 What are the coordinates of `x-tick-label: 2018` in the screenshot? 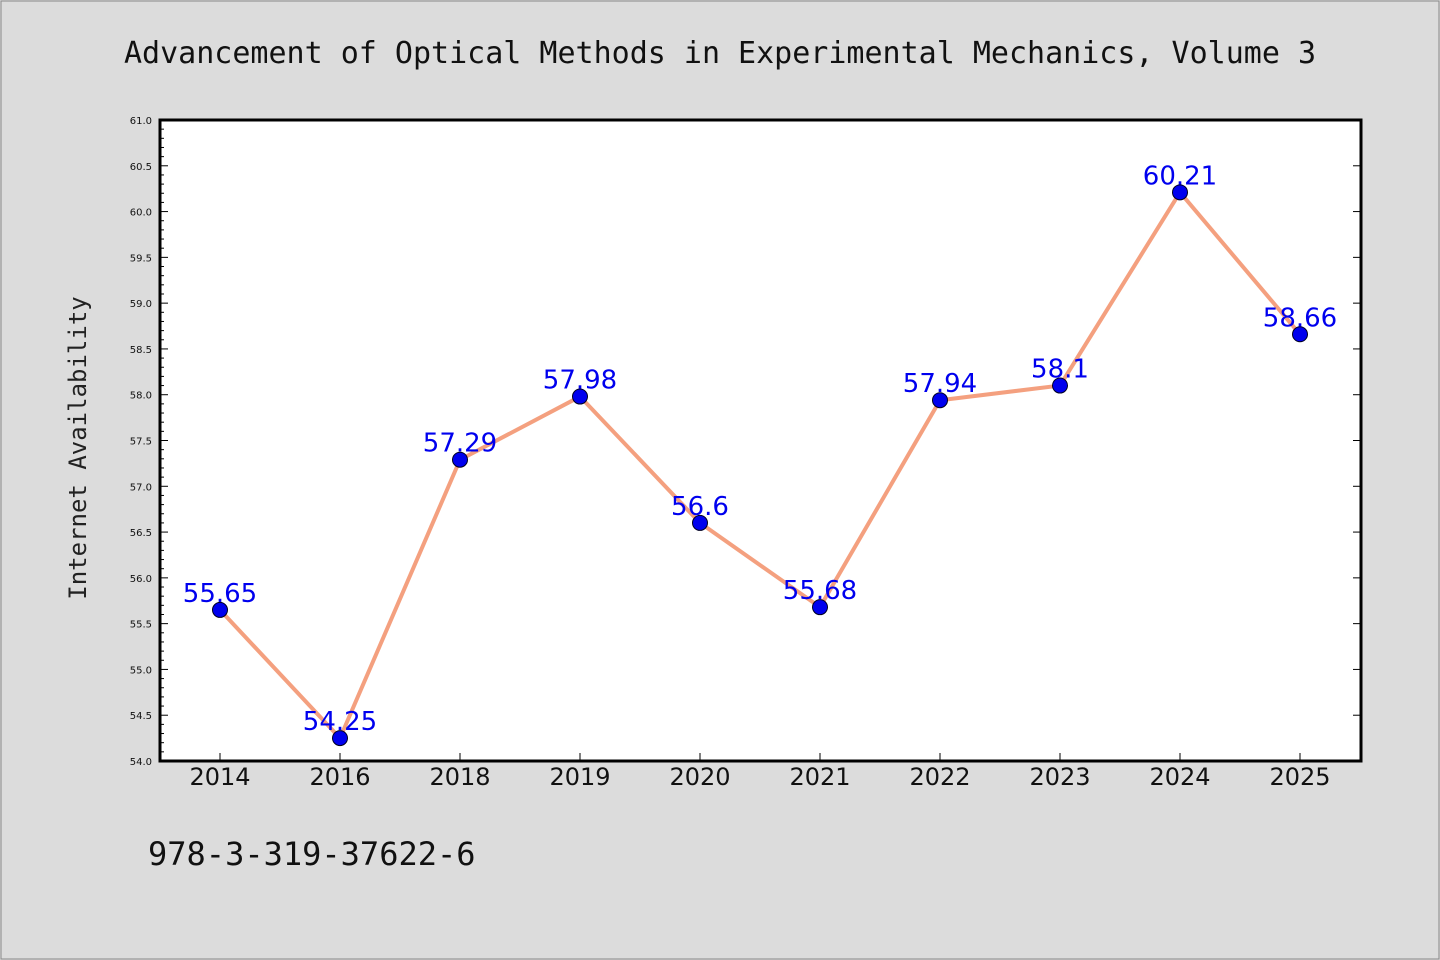 It's located at (459, 777).